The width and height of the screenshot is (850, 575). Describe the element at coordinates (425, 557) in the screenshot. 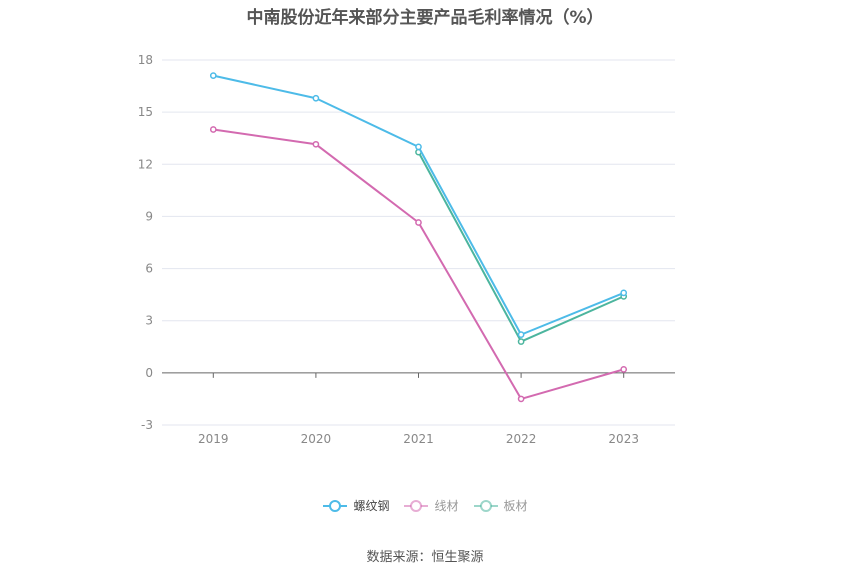

I see `source-note: 数据来源：恒生聚源` at that location.